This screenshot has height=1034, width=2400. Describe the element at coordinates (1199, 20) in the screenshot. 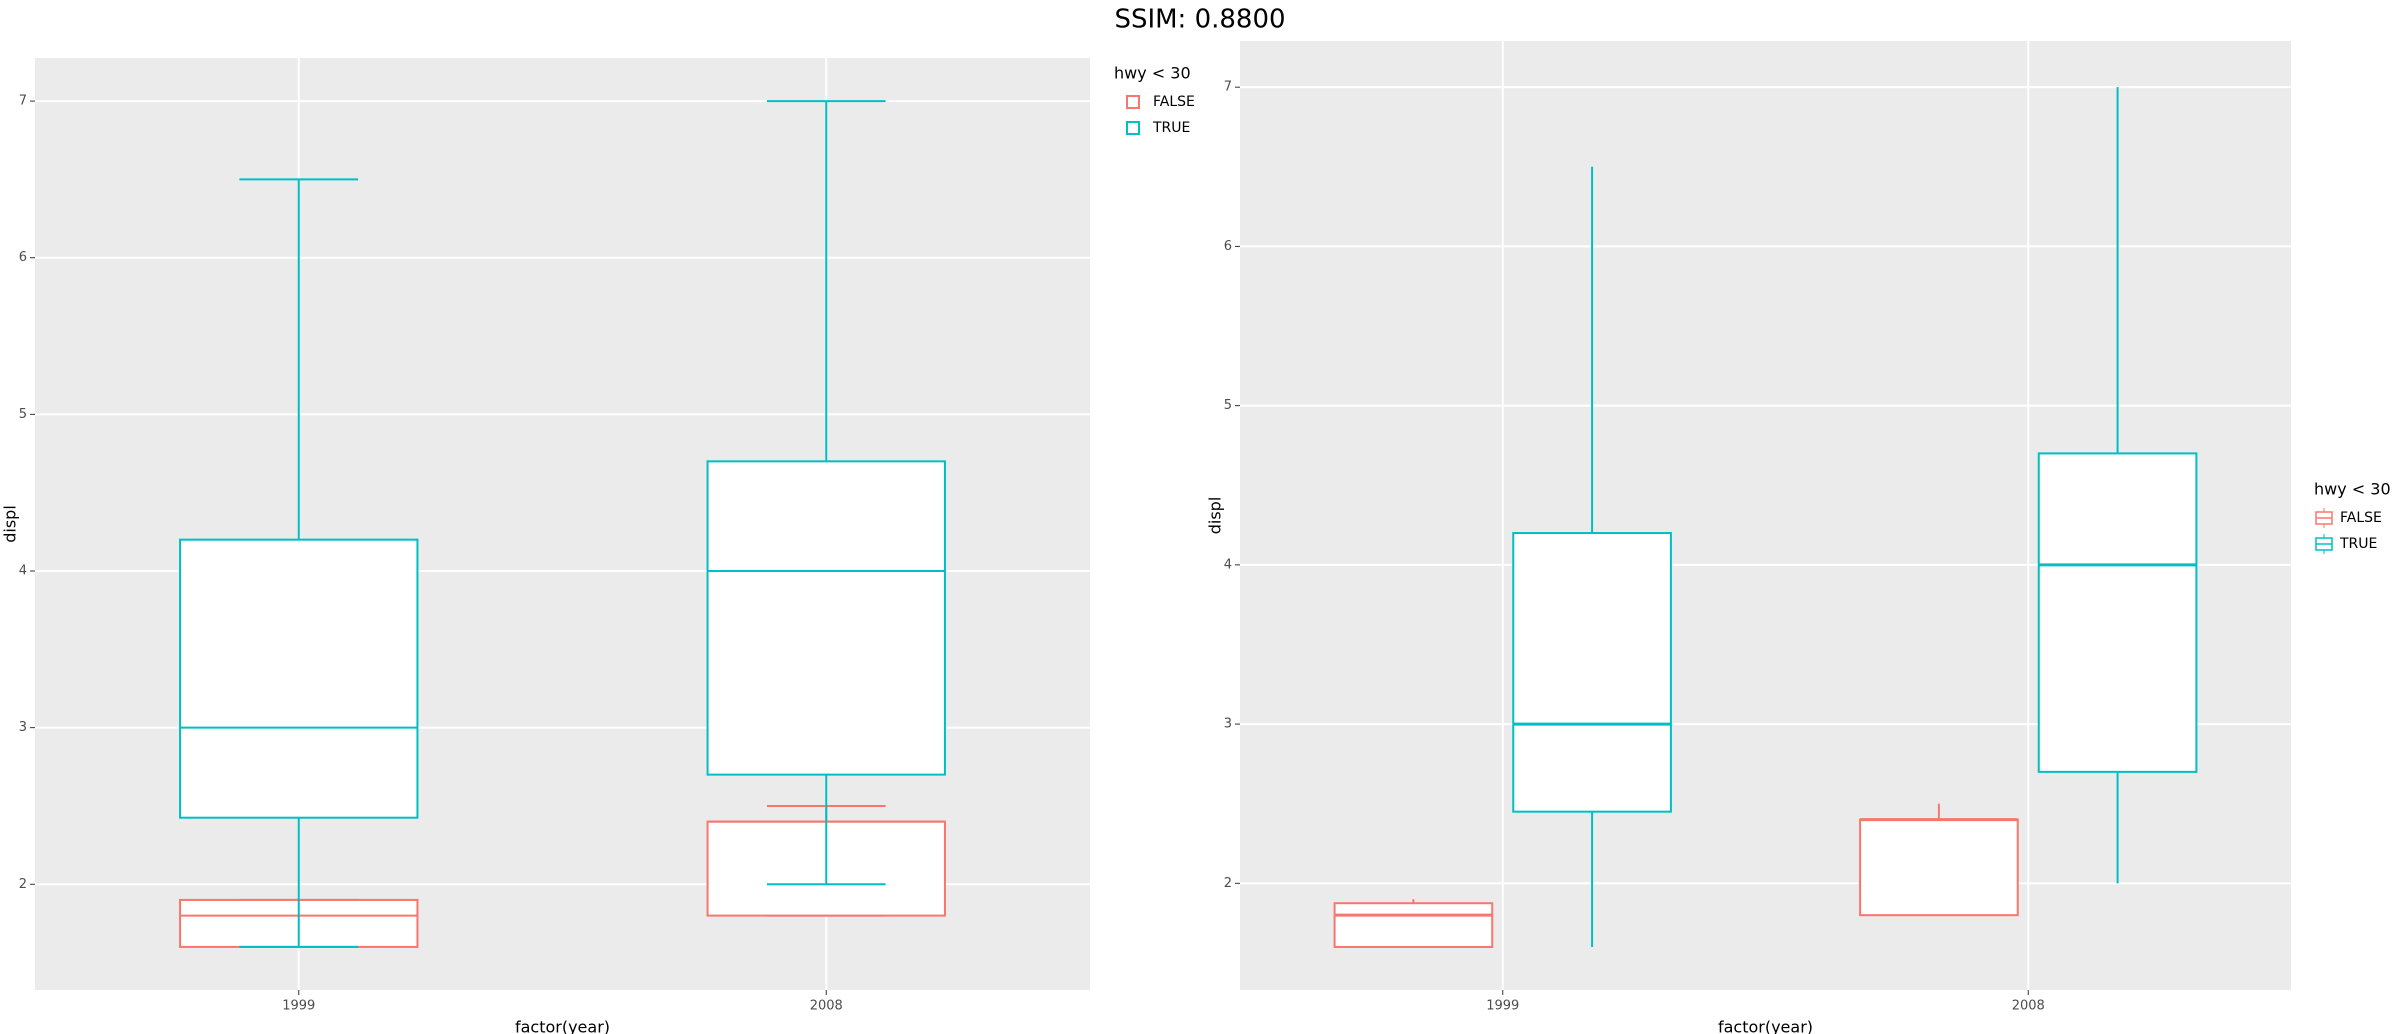

I see `figure-title: SSIM: 0.8800` at that location.